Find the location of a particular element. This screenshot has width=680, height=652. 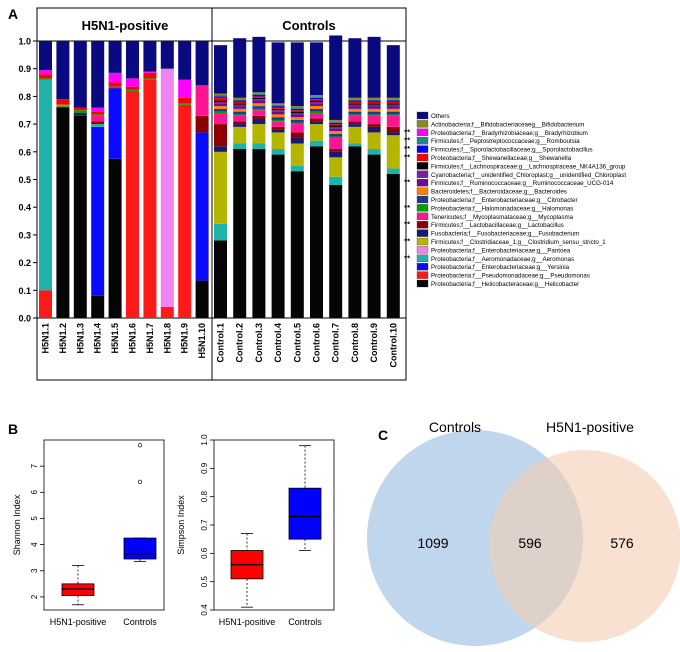

panel-label-b: B is located at coordinates (13, 429).